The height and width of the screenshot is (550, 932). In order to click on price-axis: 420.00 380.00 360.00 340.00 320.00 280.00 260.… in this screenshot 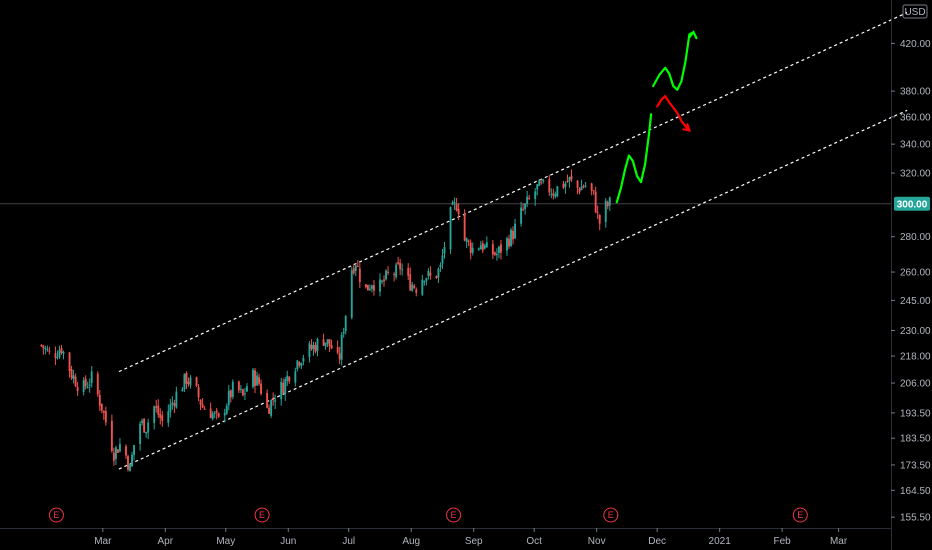, I will do `click(911, 281)`.